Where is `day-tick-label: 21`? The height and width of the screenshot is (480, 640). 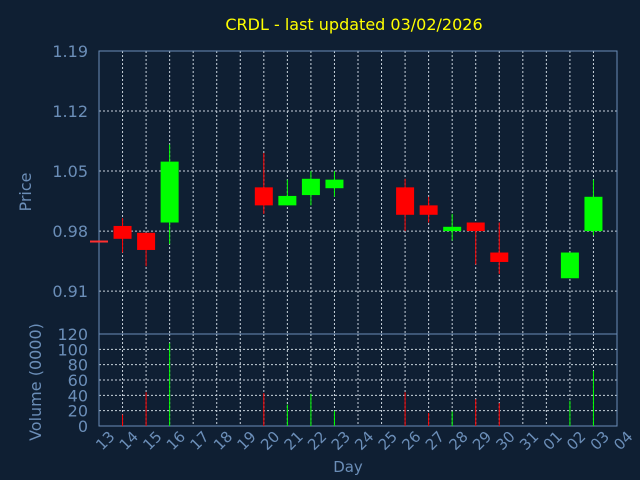
day-tick-label: 21 is located at coordinates (294, 441).